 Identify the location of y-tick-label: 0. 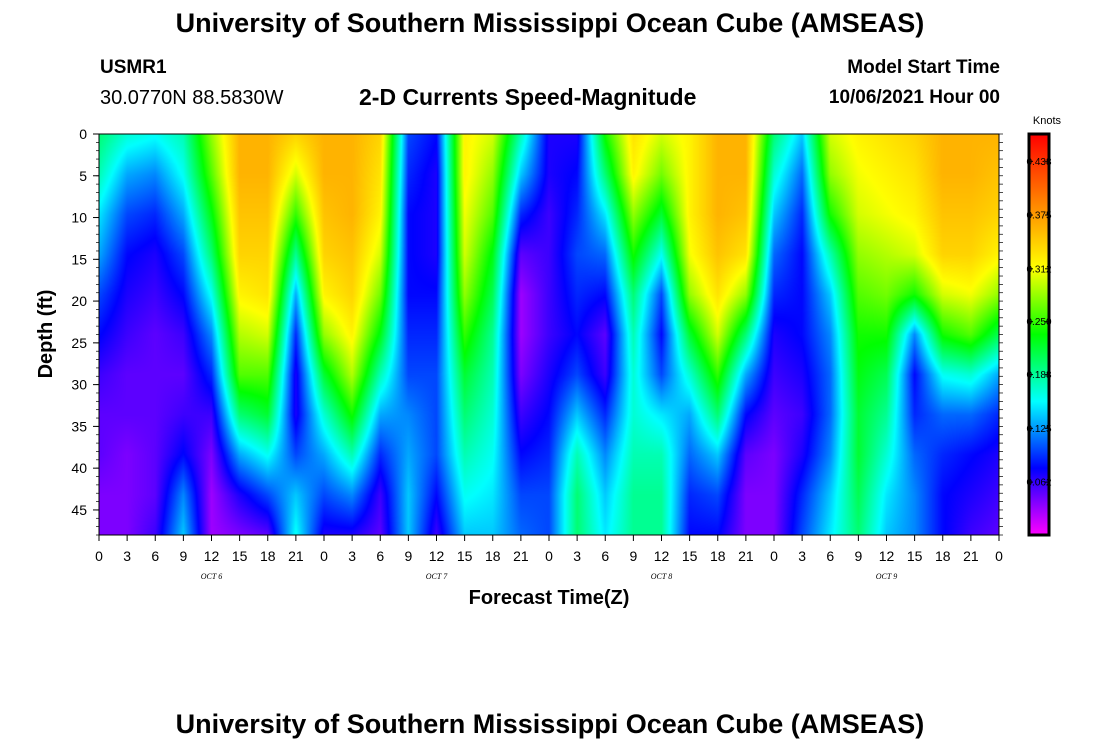
(83, 134).